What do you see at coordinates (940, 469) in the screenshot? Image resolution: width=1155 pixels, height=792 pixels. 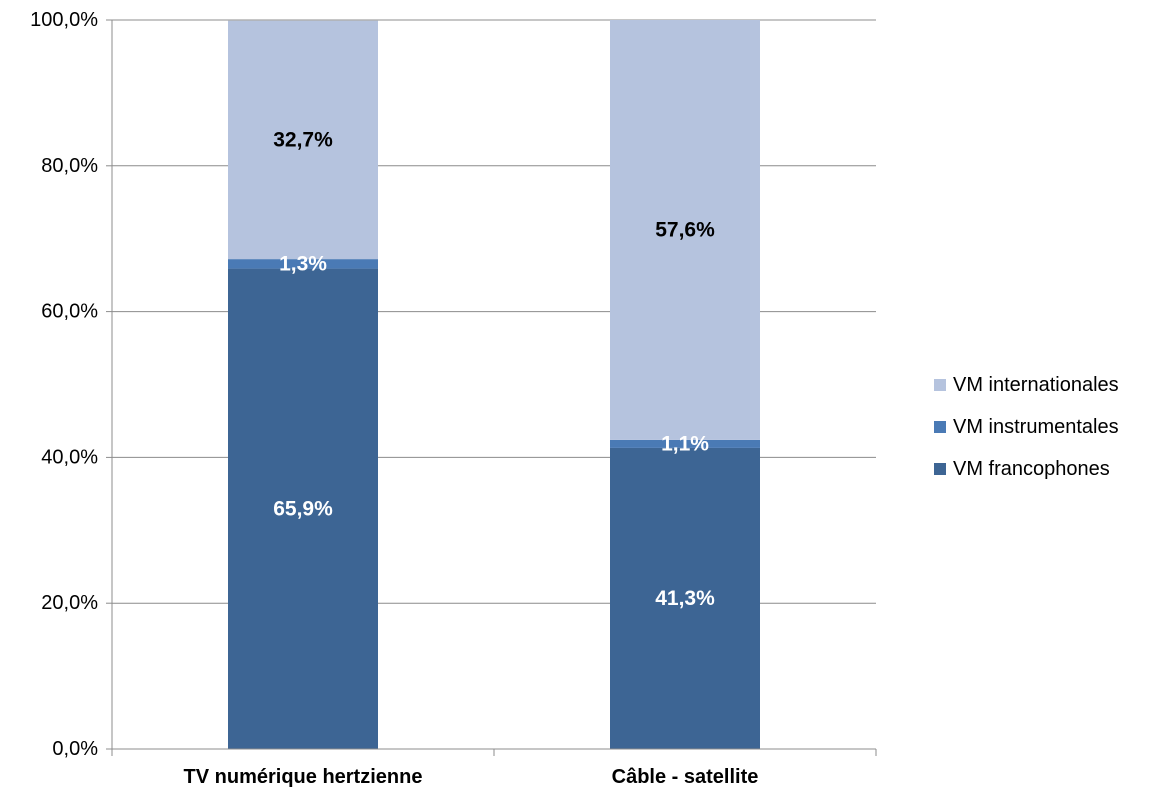 I see `legend-swatch-vm-francophones` at bounding box center [940, 469].